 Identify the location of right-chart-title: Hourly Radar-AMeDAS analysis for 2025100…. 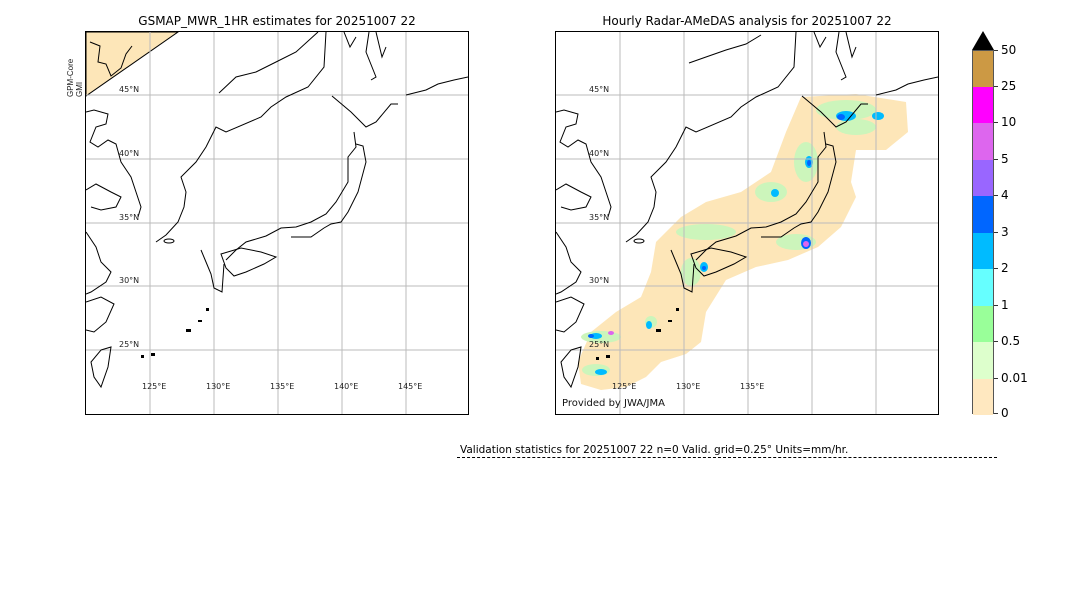
(747, 21).